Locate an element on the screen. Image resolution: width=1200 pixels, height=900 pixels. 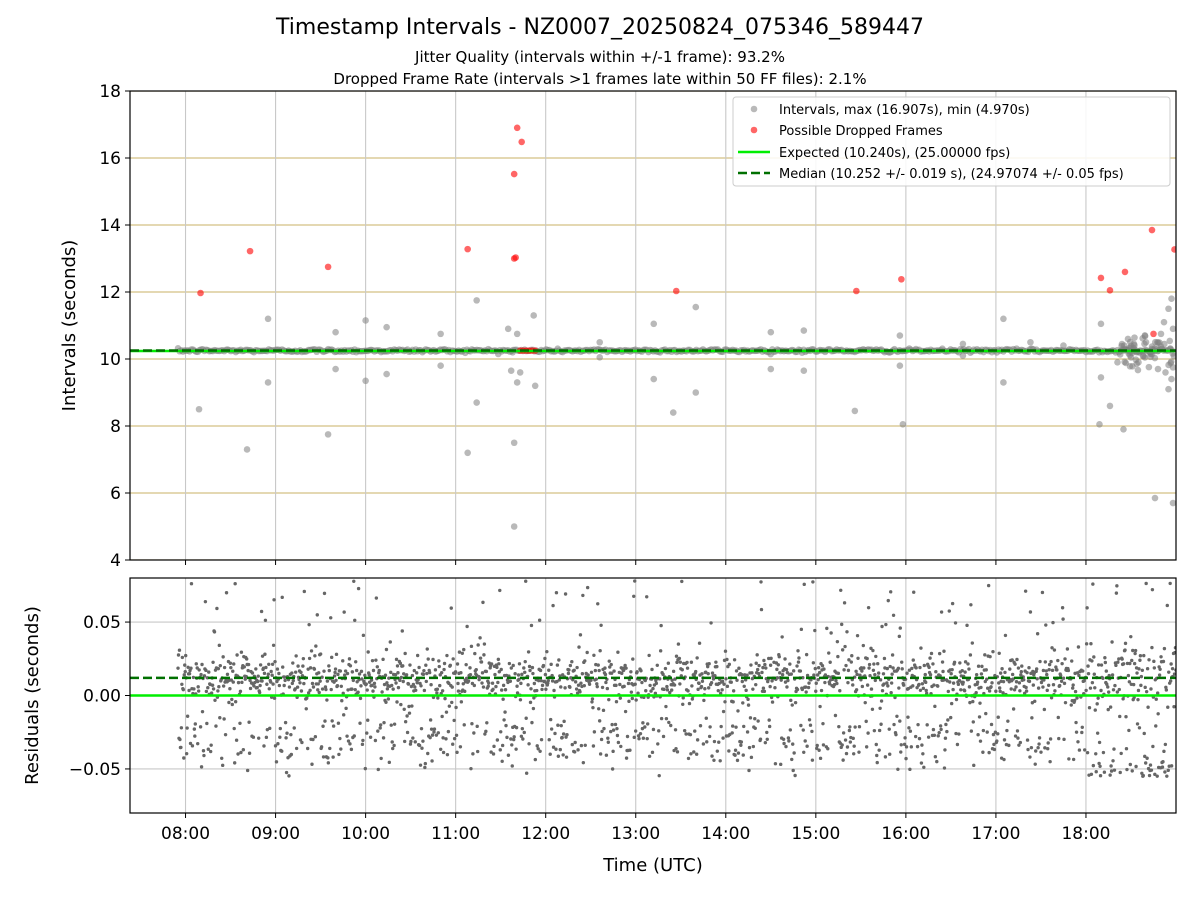
legend-entry: Possible Dropped Frames is located at coordinates (861, 131).